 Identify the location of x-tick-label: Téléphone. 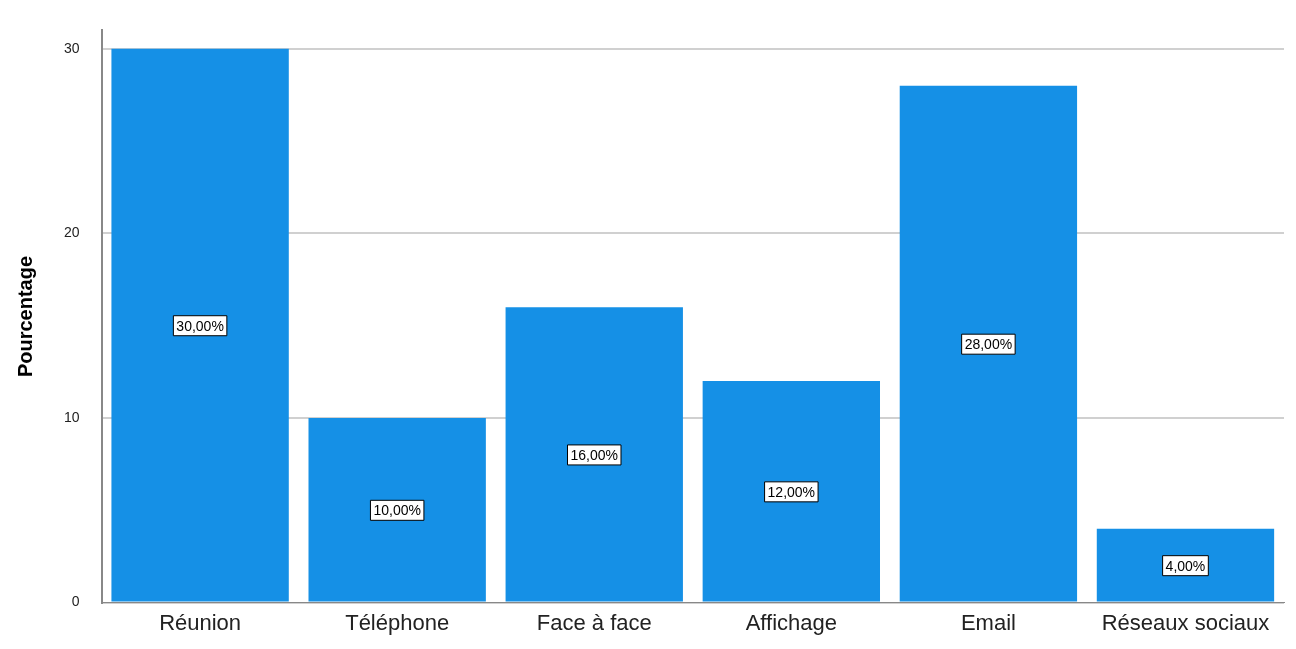
(397, 622).